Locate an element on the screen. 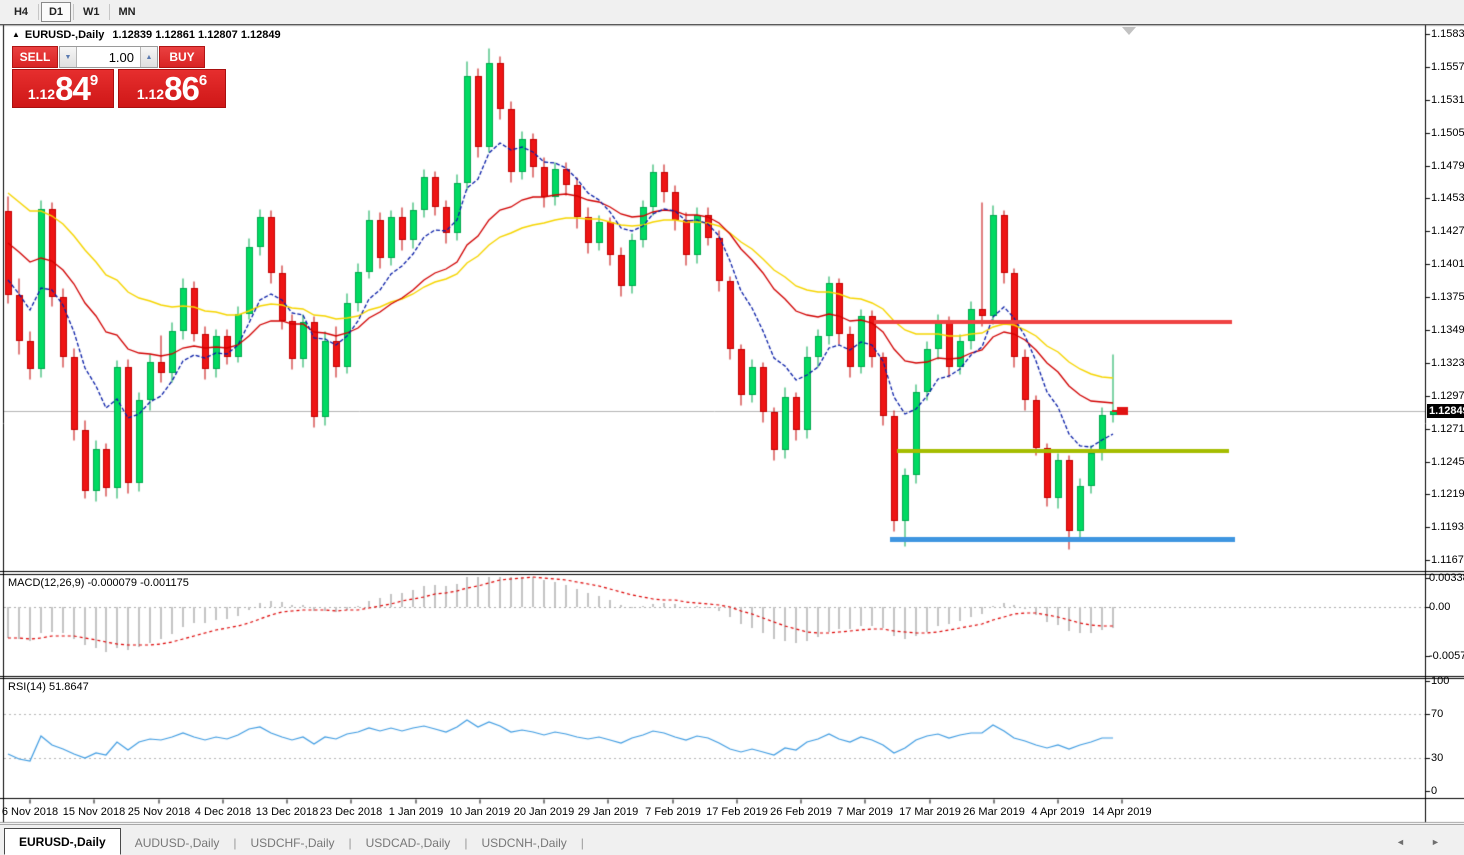  rsi-axis-label: 100 is located at coordinates (1440, 681).